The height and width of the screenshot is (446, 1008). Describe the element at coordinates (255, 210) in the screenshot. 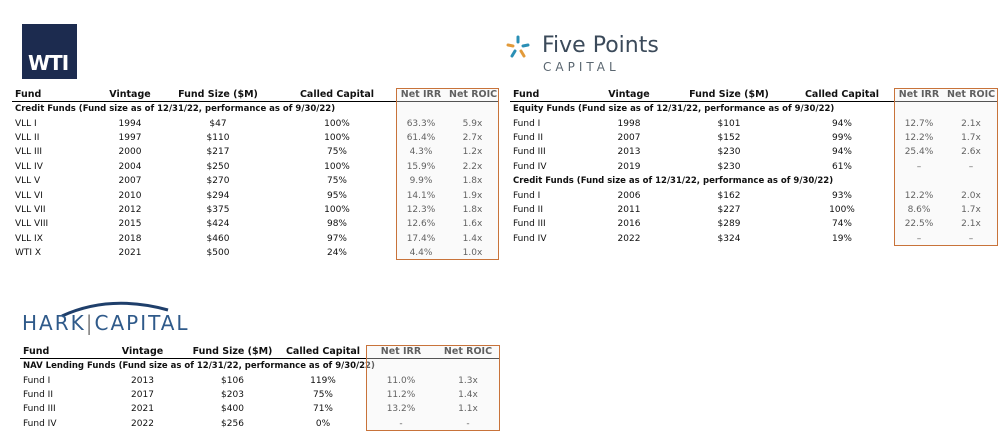

I see `data-row: VLL VII 2012 $375 100% 12.3% 1.8x` at that location.